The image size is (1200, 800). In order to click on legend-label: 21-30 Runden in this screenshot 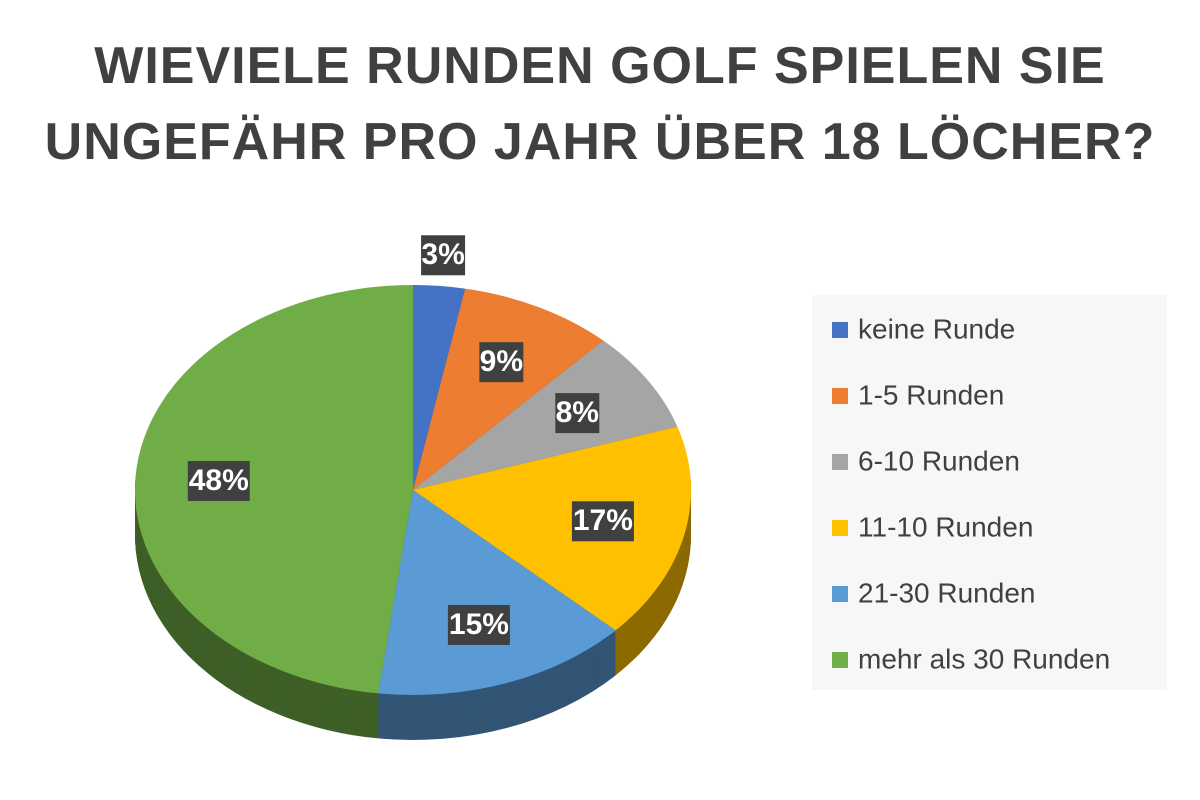, I will do `click(946, 592)`.